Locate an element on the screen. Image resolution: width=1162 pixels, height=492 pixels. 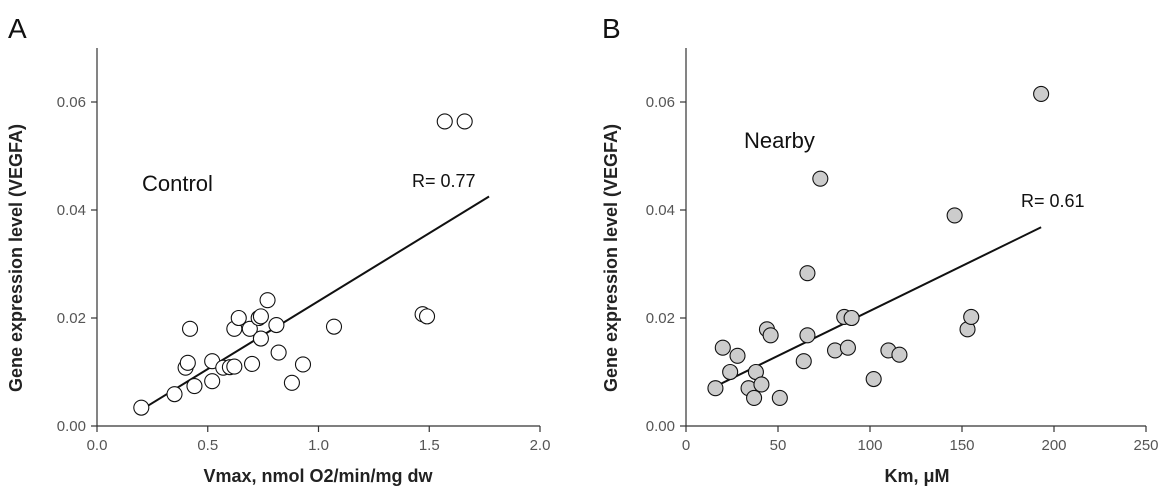
x-tick-label: 100 is located at coordinates (869, 445).